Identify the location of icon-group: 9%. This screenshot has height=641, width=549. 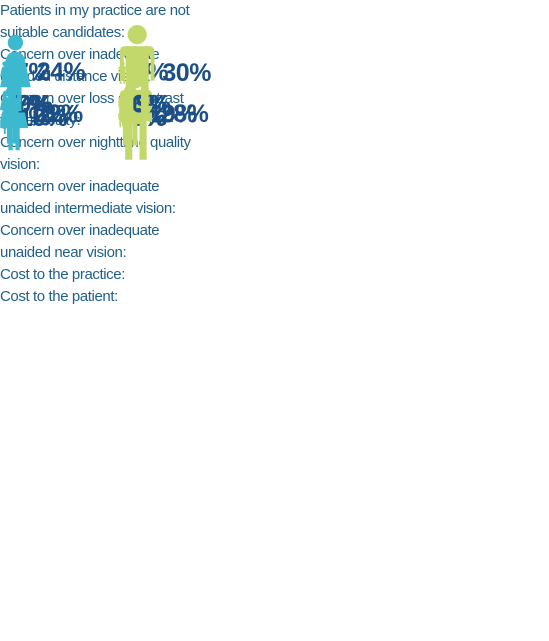
(59, 105).